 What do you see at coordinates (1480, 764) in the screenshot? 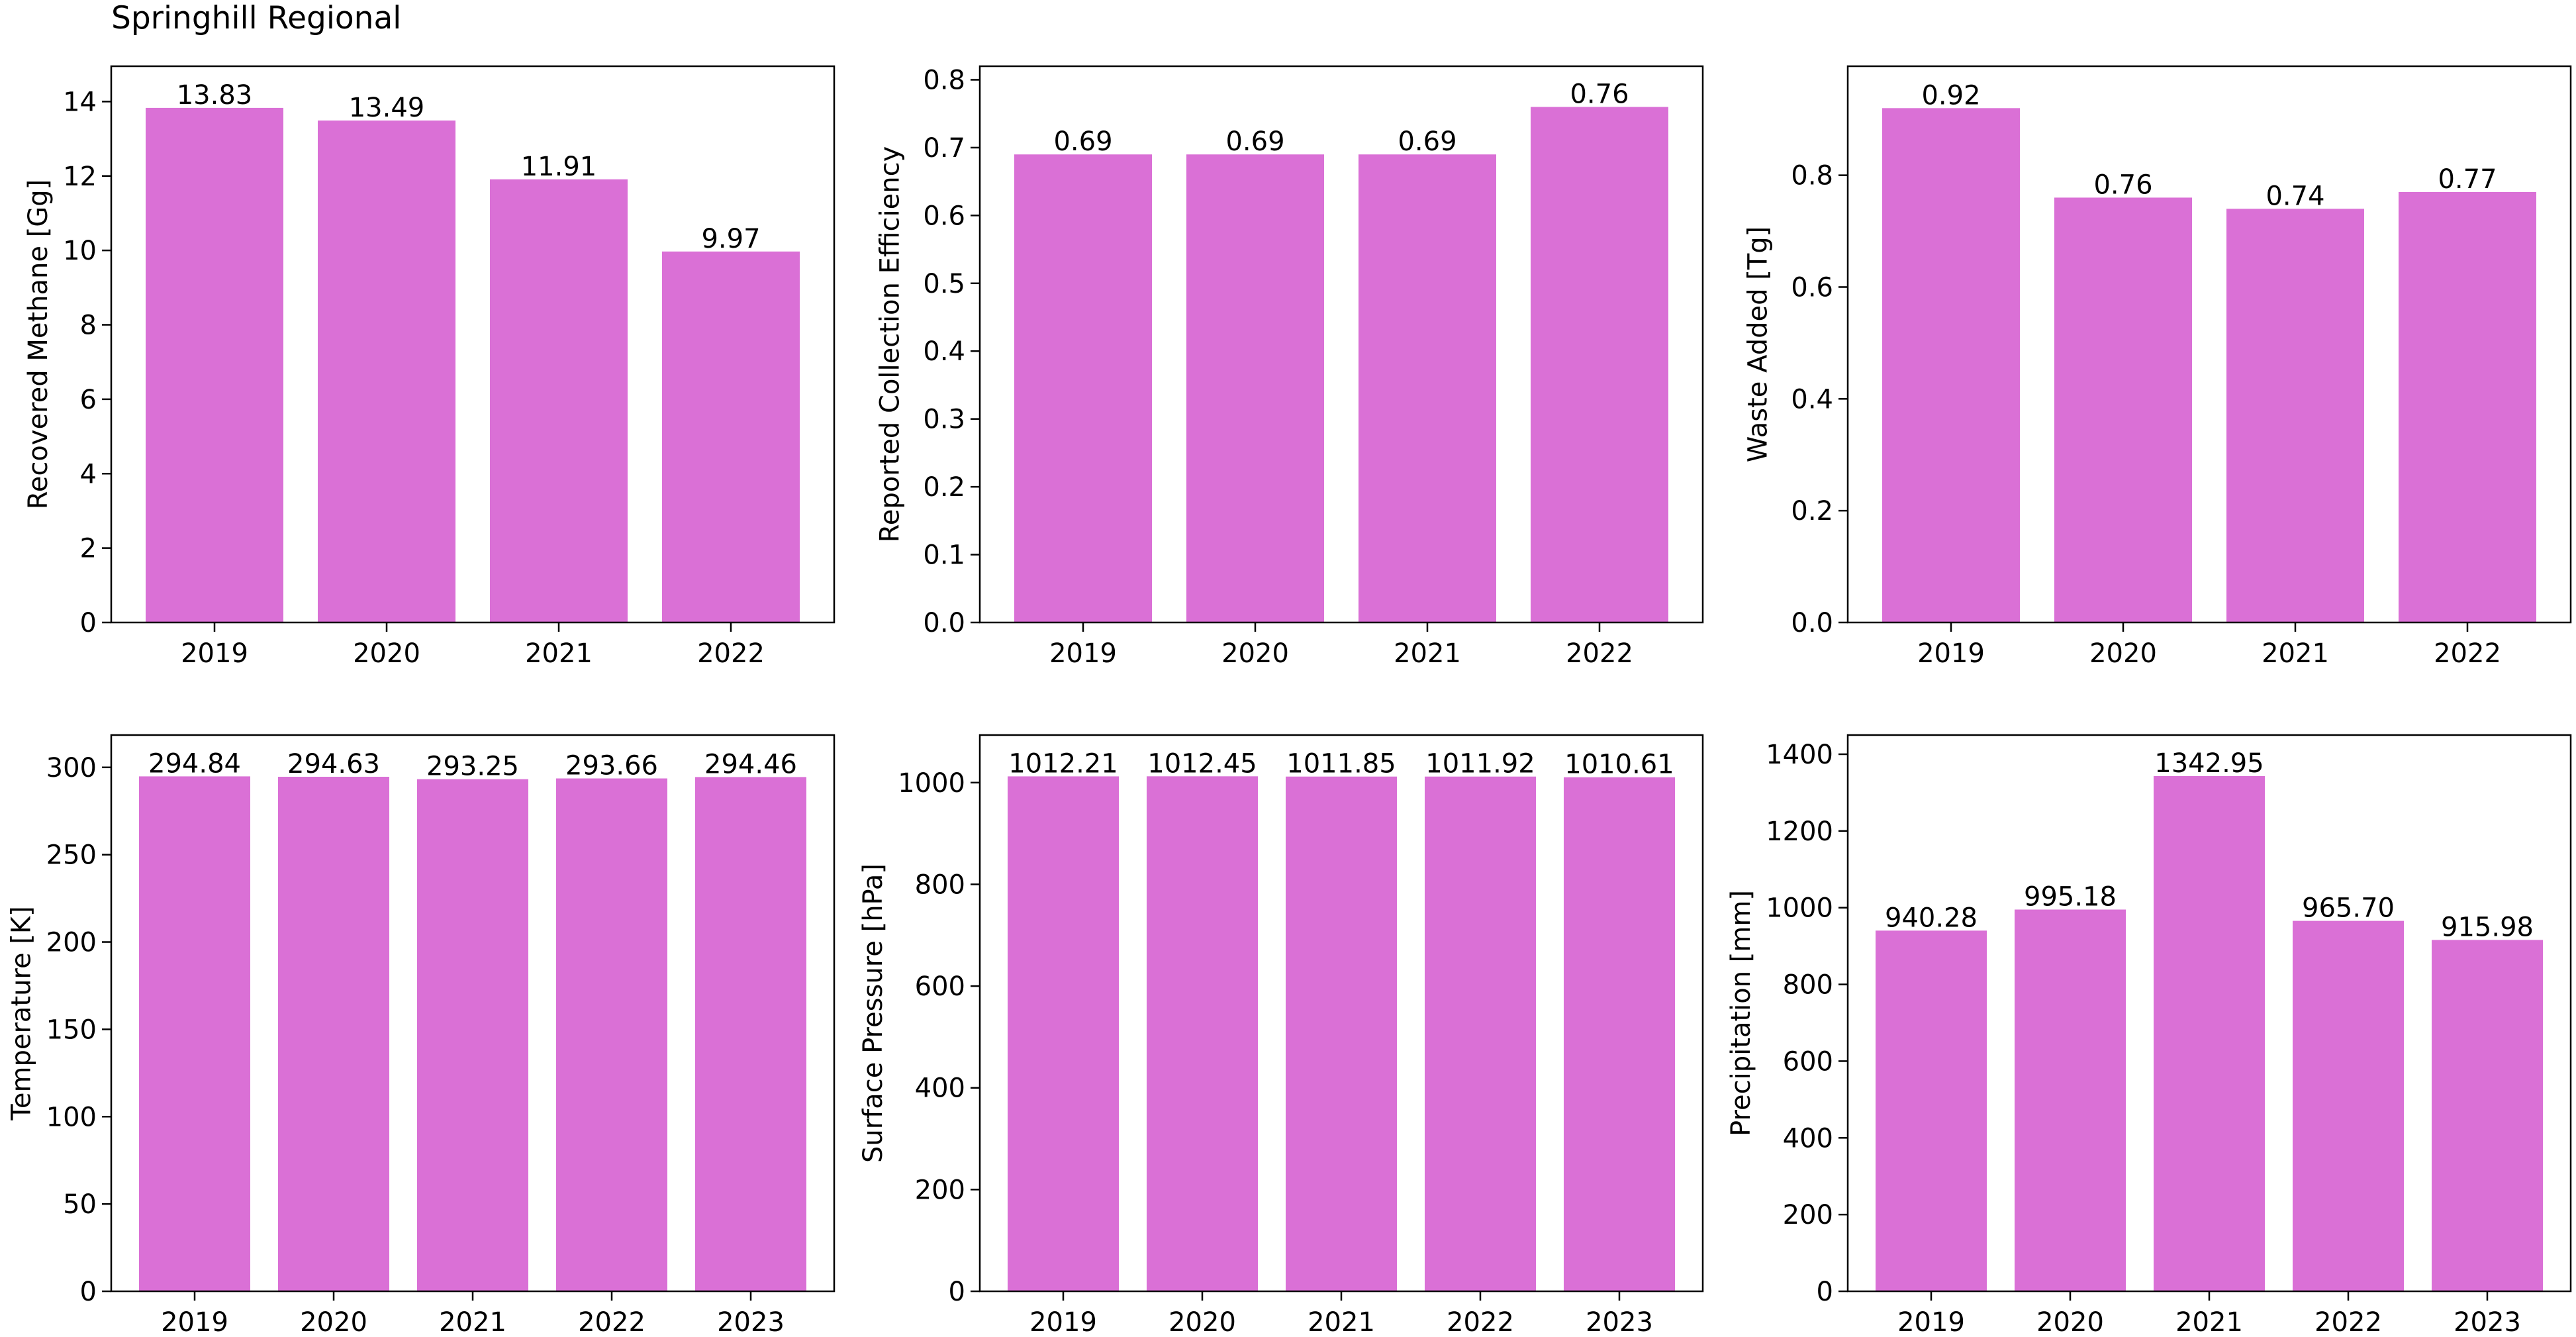
I see `data-label: 1011.92` at bounding box center [1480, 764].